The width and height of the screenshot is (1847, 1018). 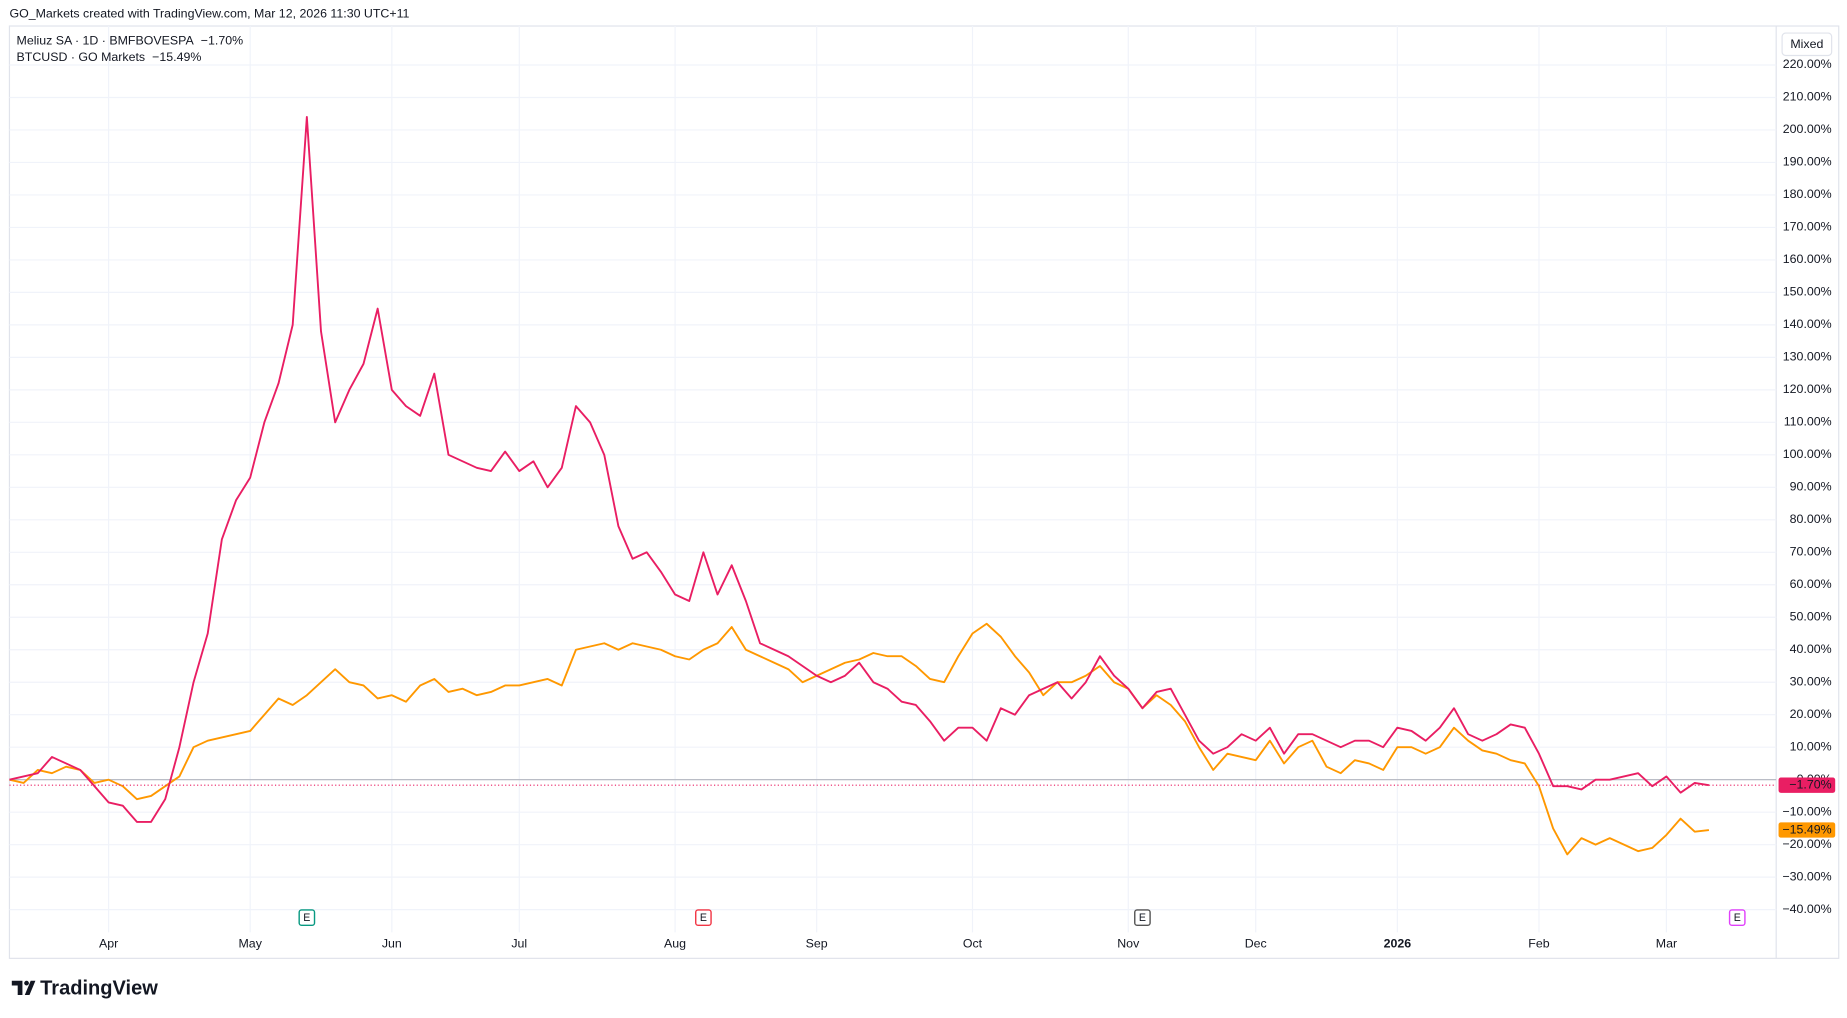 I want to click on x-tick-label: 2026, so click(x=1398, y=943).